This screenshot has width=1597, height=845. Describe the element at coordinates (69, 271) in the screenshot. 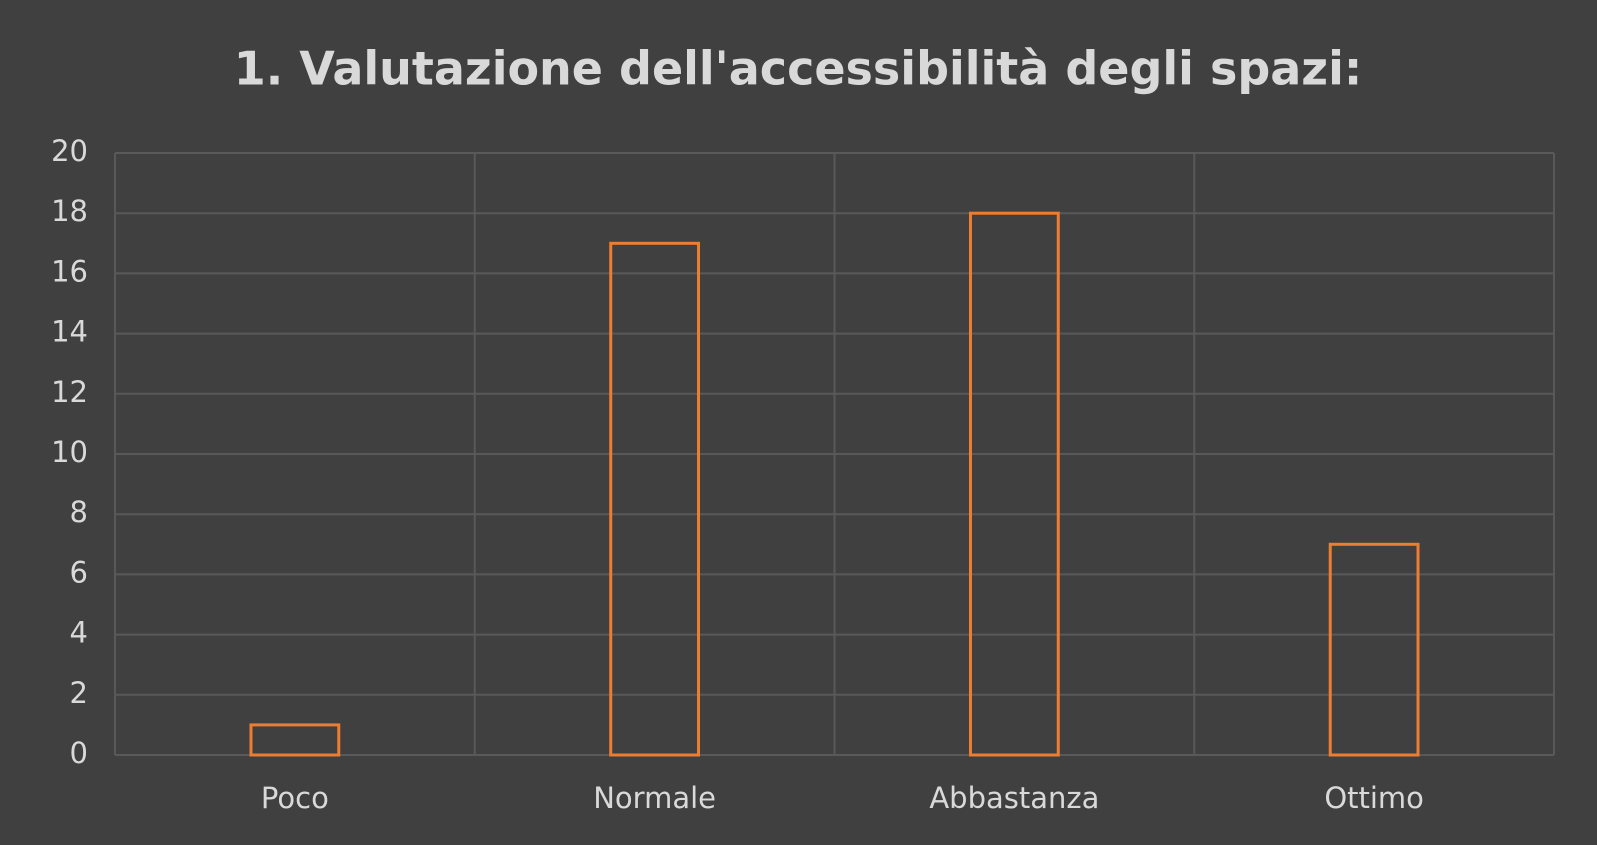

I see `y-tick-label: 16` at that location.